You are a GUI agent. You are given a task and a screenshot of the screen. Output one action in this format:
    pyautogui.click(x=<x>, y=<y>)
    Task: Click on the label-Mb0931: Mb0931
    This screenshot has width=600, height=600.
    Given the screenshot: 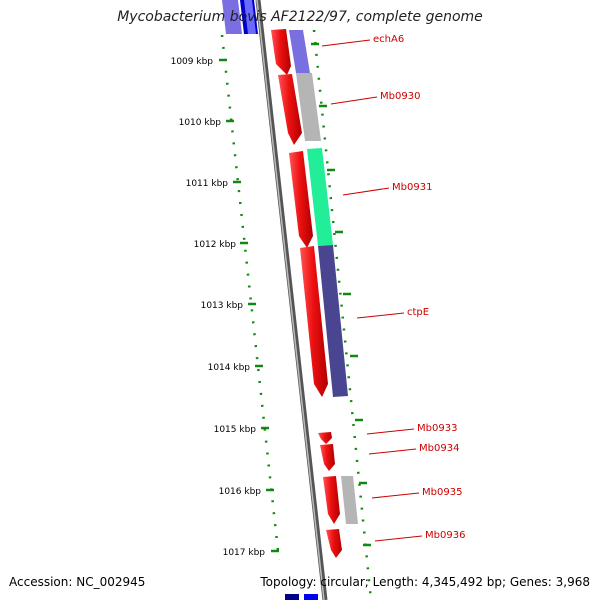 What is the action you would take?
    pyautogui.click(x=412, y=187)
    